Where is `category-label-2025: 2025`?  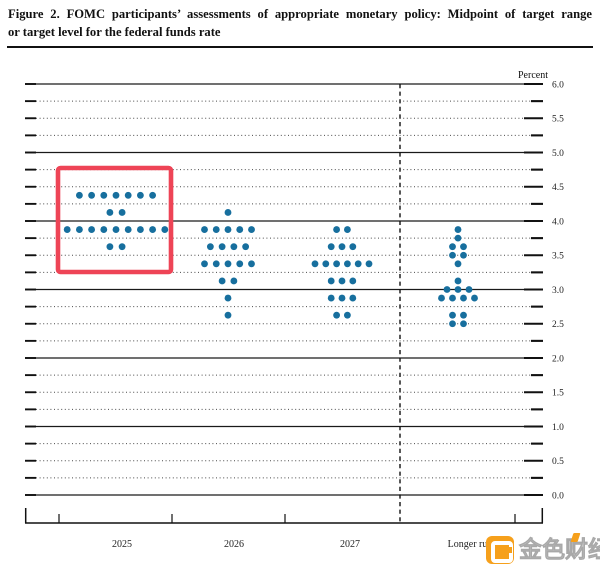 category-label-2025: 2025 is located at coordinates (122, 544).